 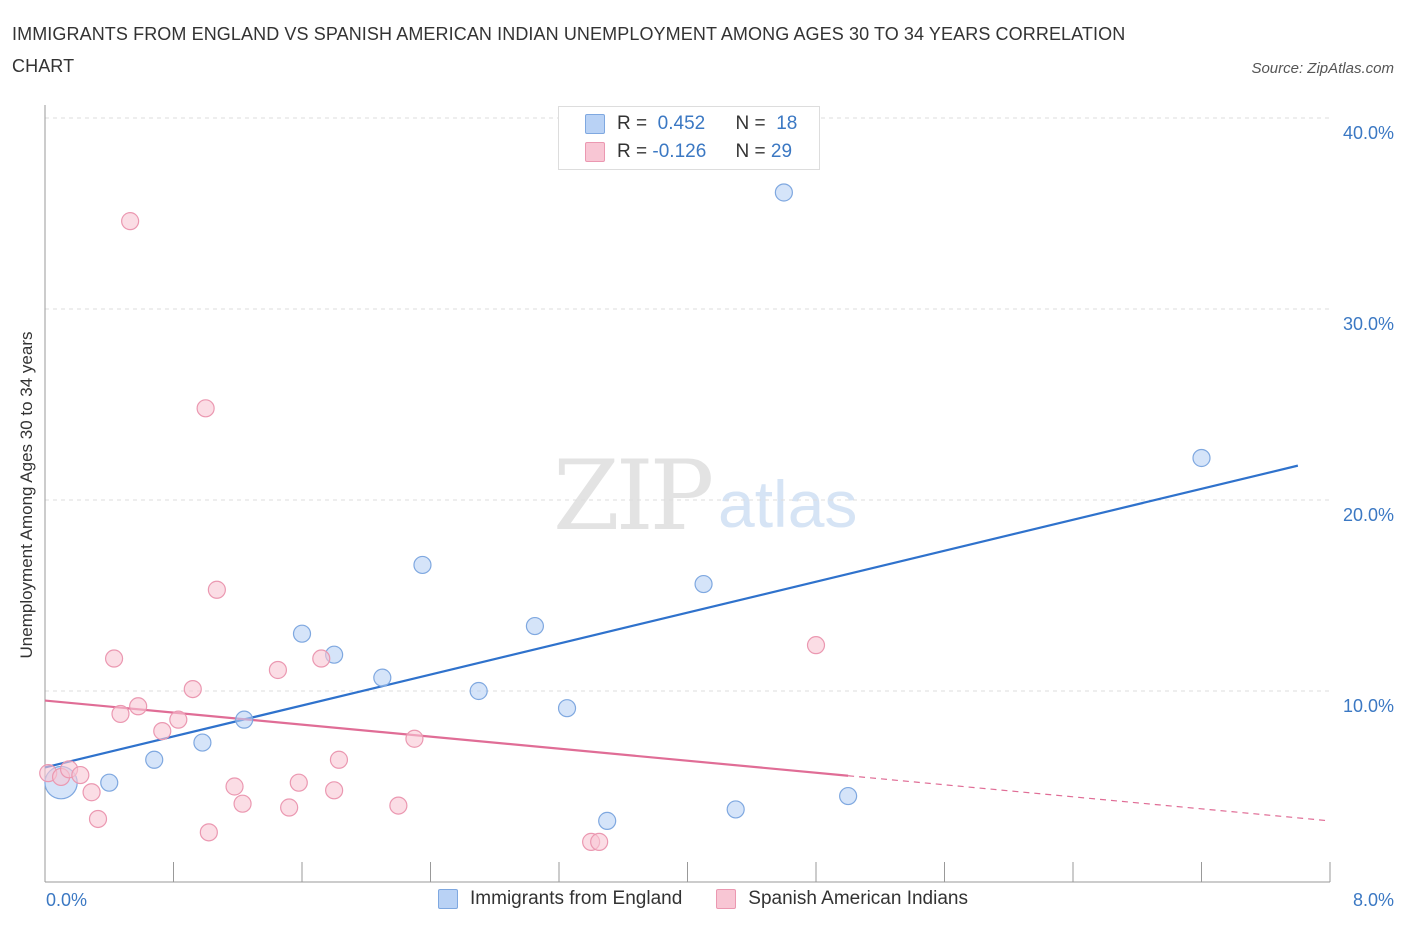 I want to click on legend-row-spanish: R = -0.126 N = 29, so click(x=688, y=152).